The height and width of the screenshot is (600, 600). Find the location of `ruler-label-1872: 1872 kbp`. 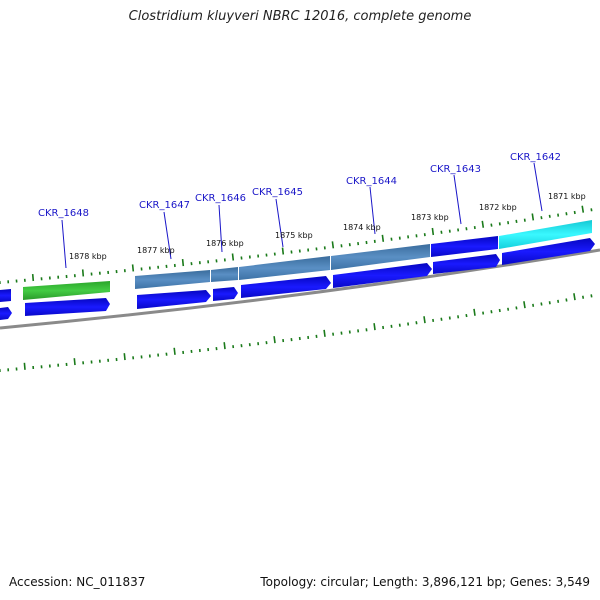

ruler-label-1872: 1872 kbp is located at coordinates (498, 207).